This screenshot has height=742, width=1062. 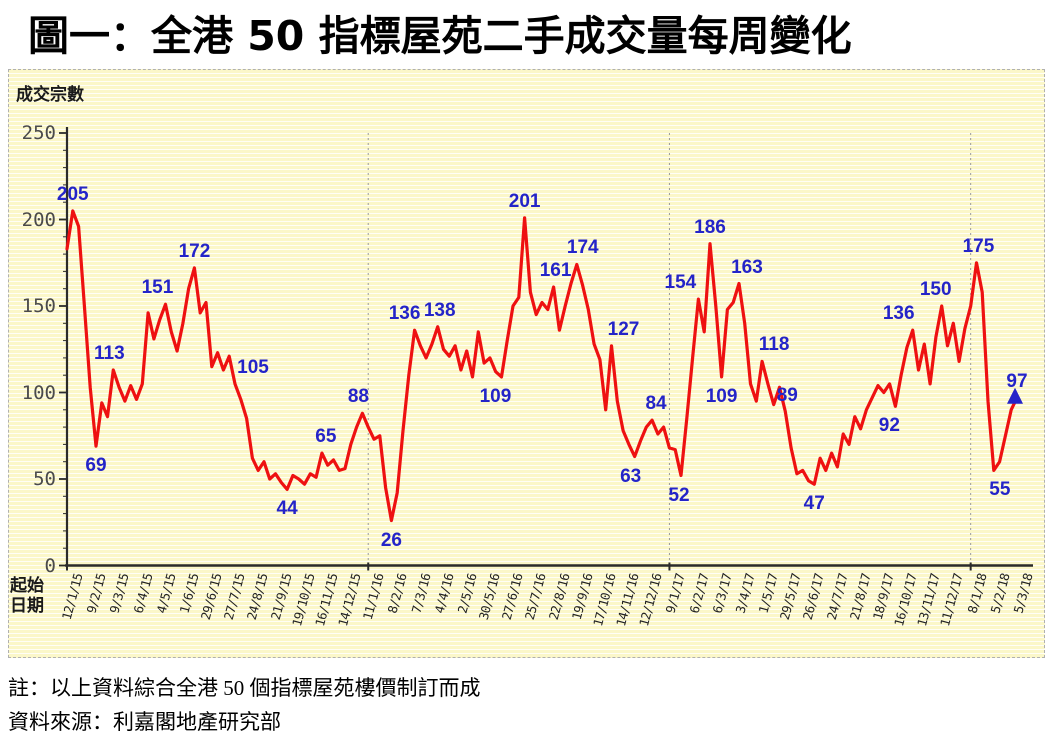 I want to click on value-label: 105, so click(x=253, y=367).